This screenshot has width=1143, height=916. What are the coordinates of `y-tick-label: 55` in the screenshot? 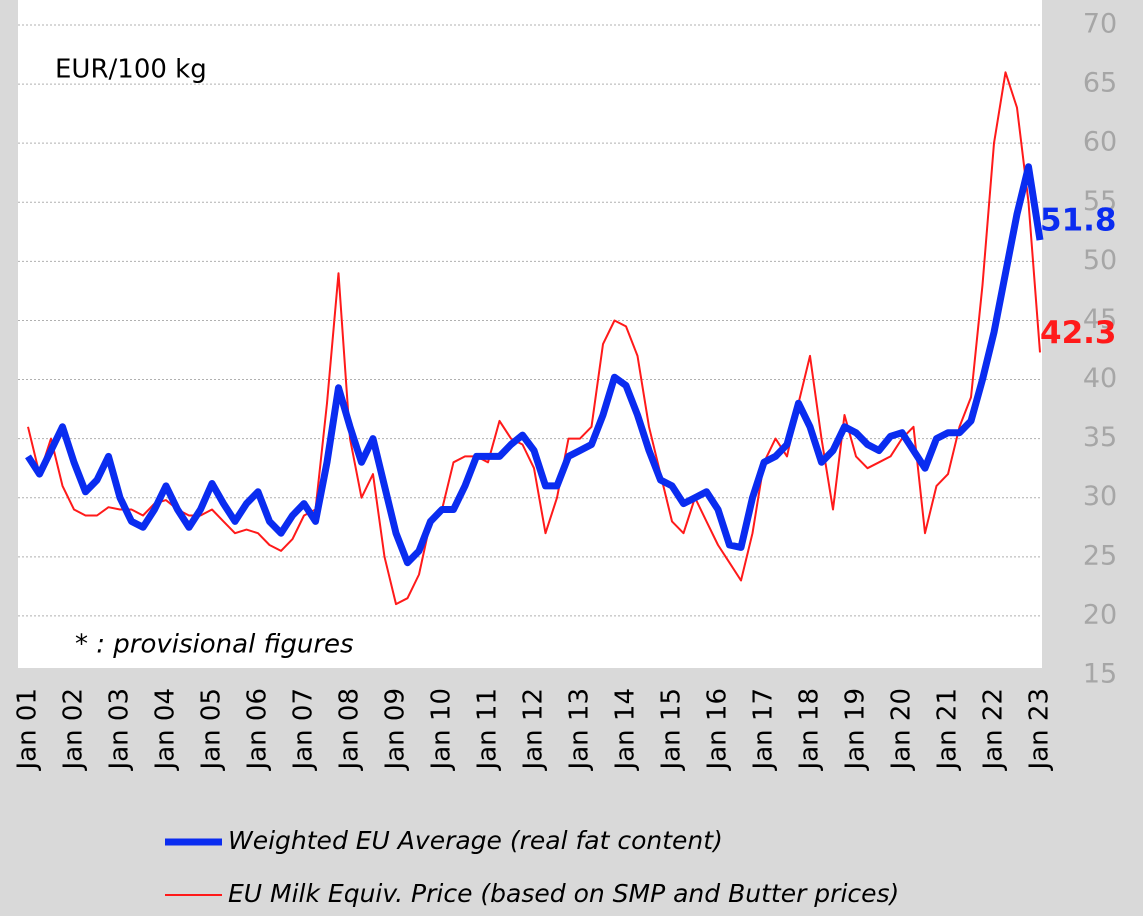 It's located at (1100, 201).